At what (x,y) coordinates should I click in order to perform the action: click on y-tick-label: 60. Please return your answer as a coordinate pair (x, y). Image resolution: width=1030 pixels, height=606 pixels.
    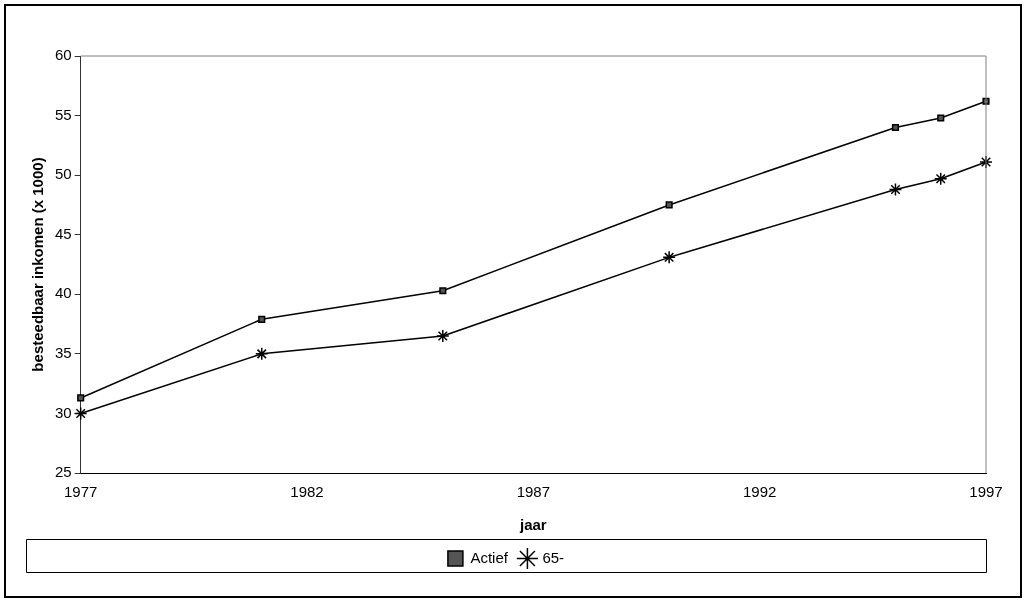
    Looking at the image, I should click on (63, 55).